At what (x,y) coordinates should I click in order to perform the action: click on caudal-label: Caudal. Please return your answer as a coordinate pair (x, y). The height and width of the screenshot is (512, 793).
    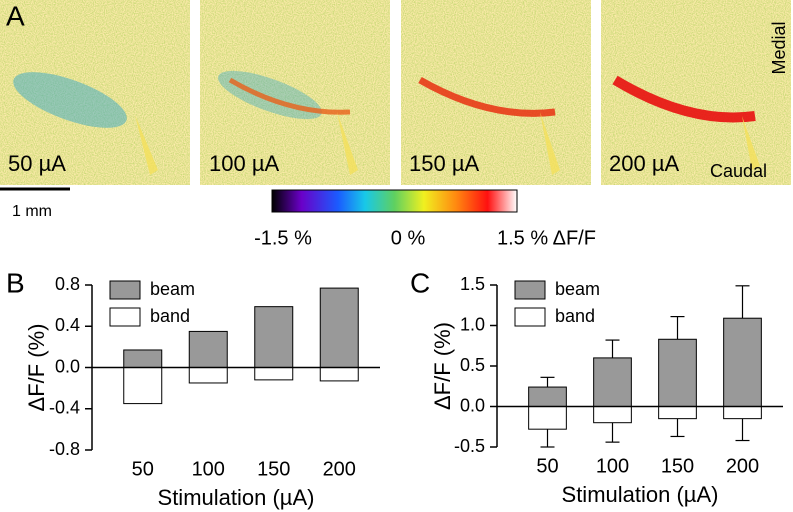
    Looking at the image, I should click on (738, 171).